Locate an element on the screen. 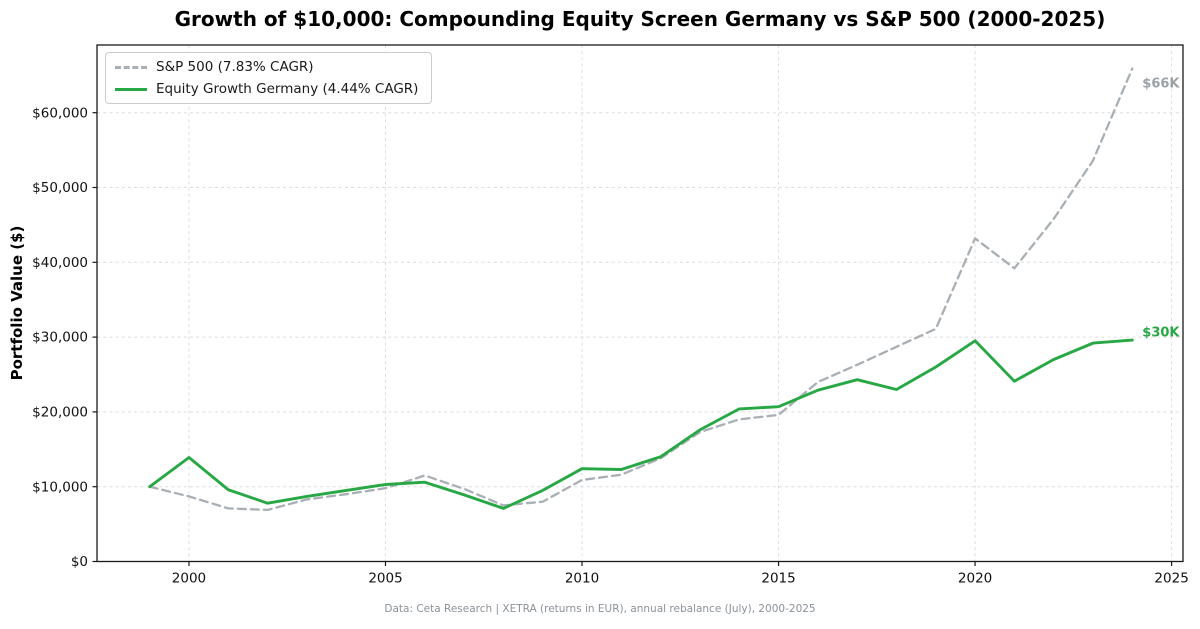 The image size is (1200, 629). y-tick-label: $10,000 is located at coordinates (60, 487).